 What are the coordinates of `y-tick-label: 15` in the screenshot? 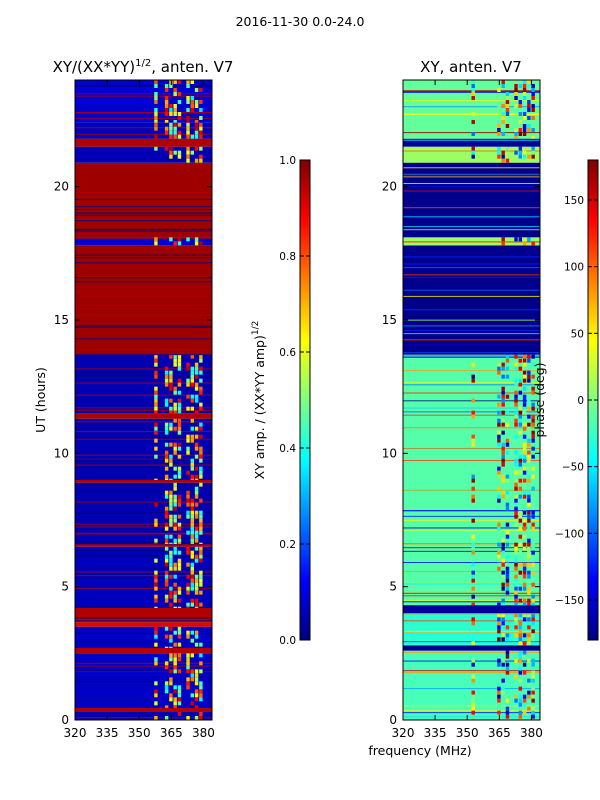 It's located at (61, 320).